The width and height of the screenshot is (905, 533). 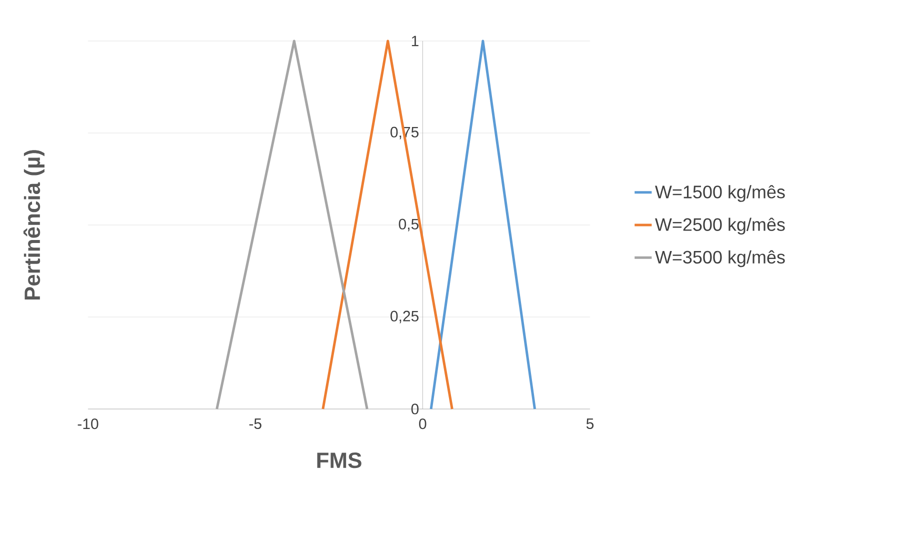 What do you see at coordinates (408, 225) in the screenshot?
I see `y-tick-label: 0,5` at bounding box center [408, 225].